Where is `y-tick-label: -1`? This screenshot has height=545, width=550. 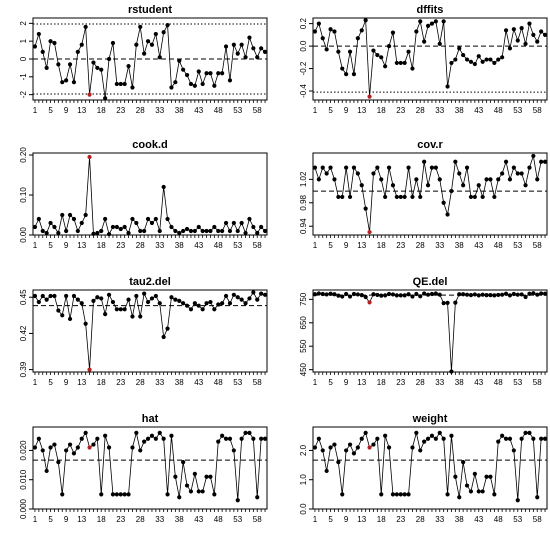 y-tick-label: -1 is located at coordinates (23, 77).